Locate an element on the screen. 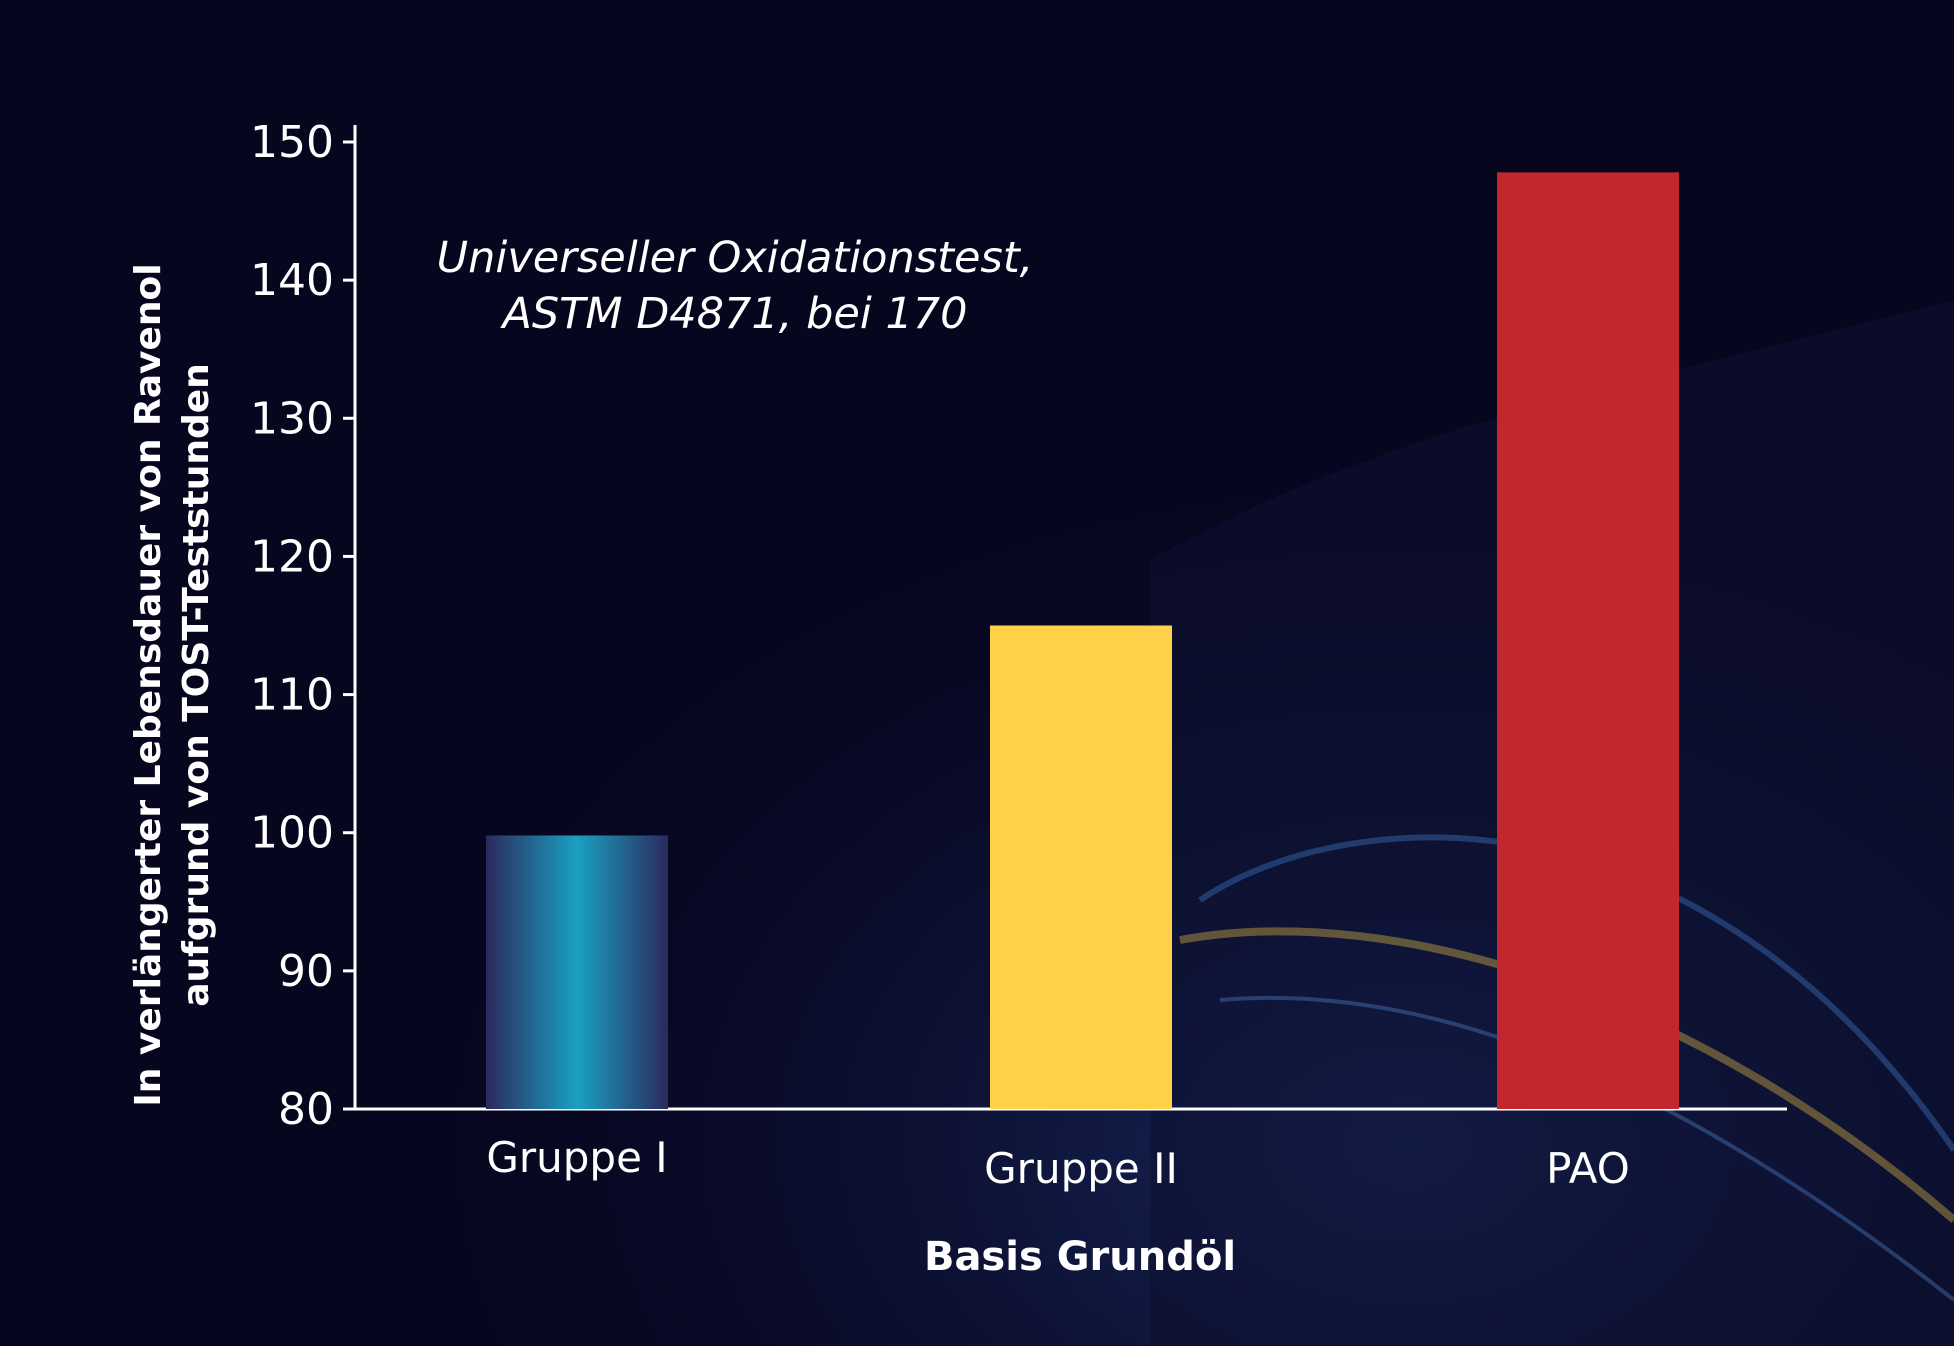  bar-gruppe-ii is located at coordinates (1081, 867).